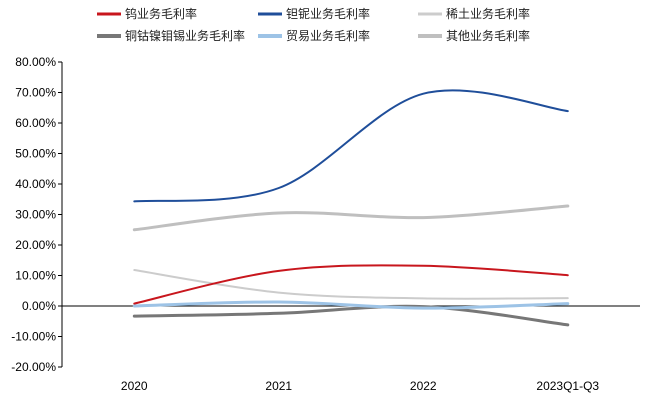 The width and height of the screenshot is (649, 398). I want to click on legend-label-4: 贸易业务毛利率, so click(328, 35).